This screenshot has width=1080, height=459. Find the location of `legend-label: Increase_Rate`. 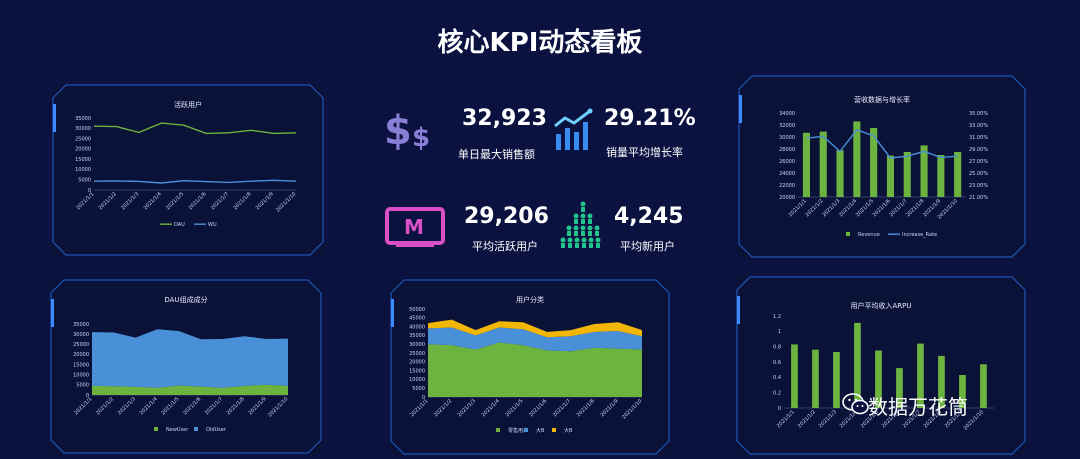

legend-label: Increase_Rate is located at coordinates (919, 235).